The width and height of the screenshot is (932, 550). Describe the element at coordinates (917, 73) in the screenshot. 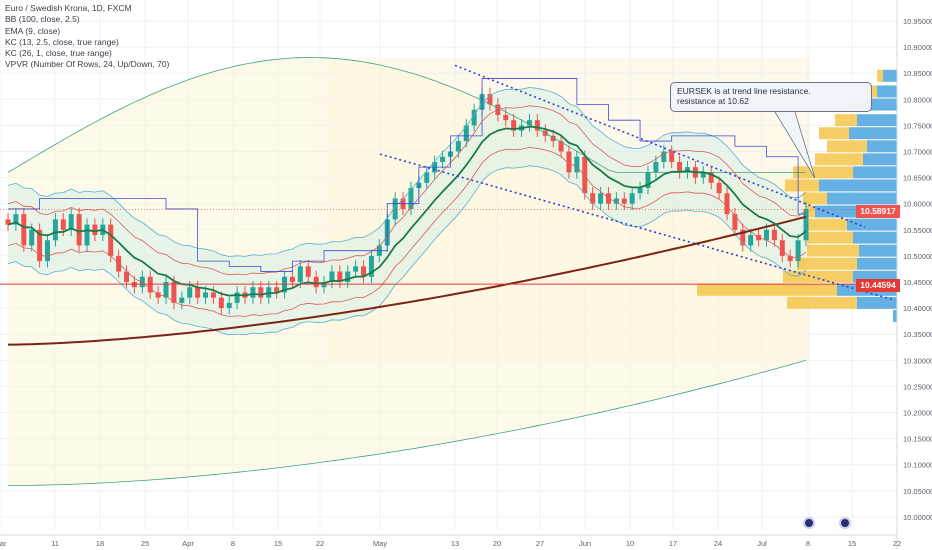

I see `price-tick-label: 10.85000` at that location.